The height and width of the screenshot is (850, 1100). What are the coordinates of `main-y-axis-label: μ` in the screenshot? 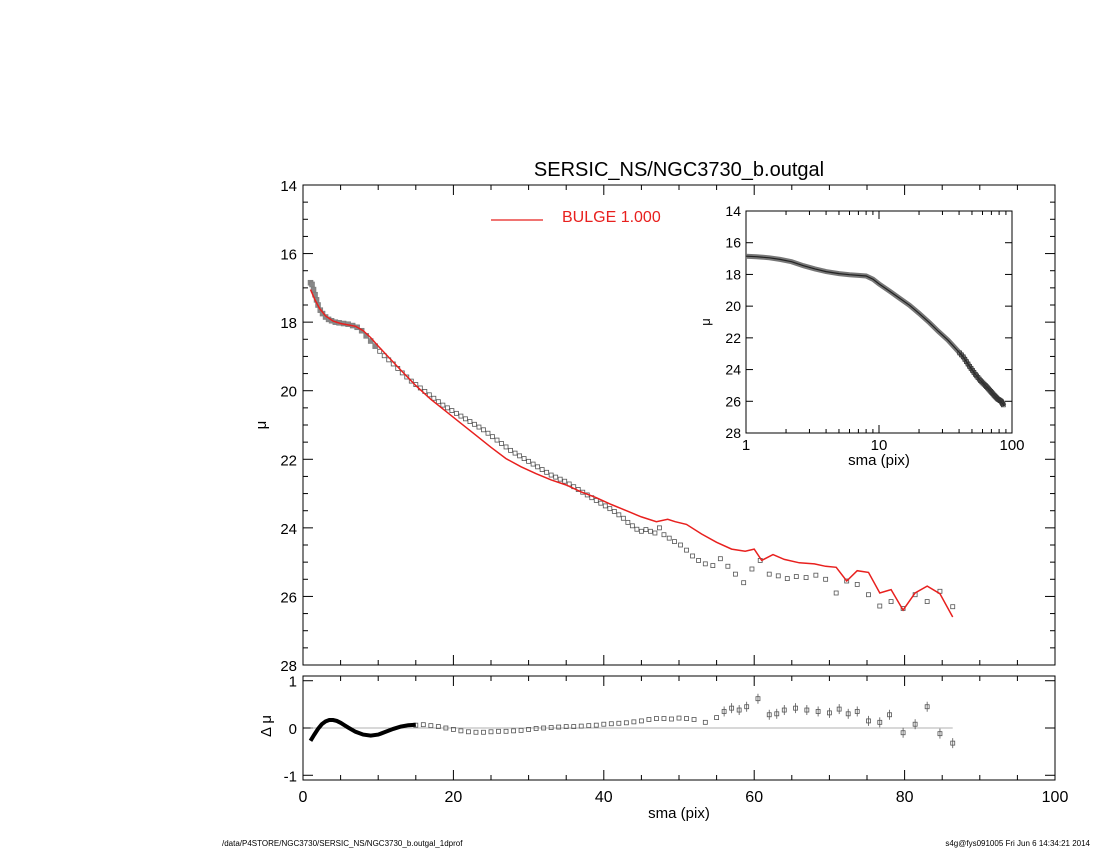 It's located at (261, 425).